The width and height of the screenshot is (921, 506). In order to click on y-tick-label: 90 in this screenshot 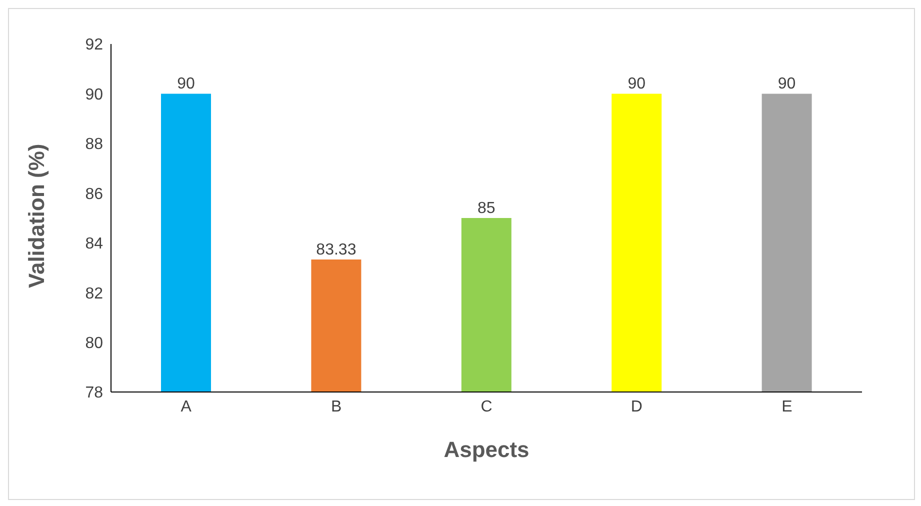, I will do `click(94, 95)`.